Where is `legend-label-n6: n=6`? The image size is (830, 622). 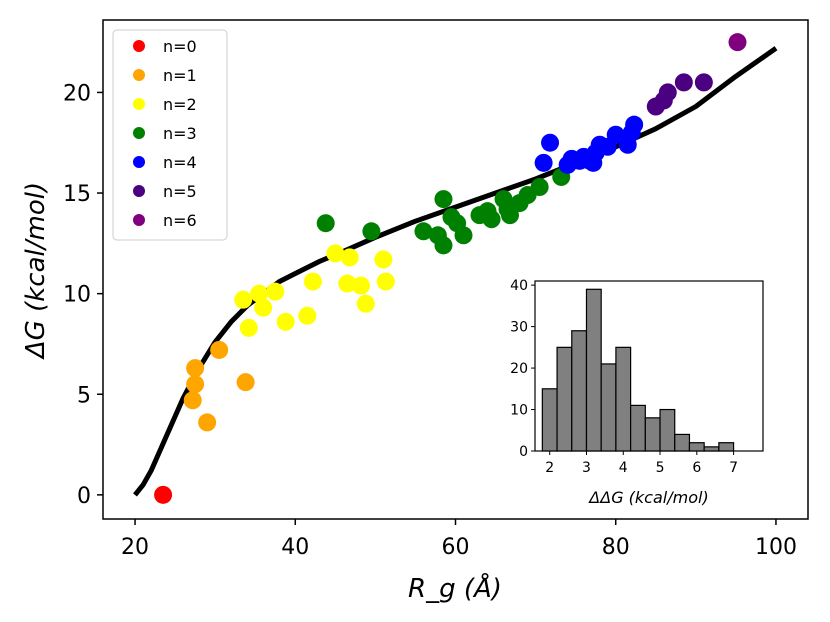 legend-label-n6: n=6 is located at coordinates (180, 220).